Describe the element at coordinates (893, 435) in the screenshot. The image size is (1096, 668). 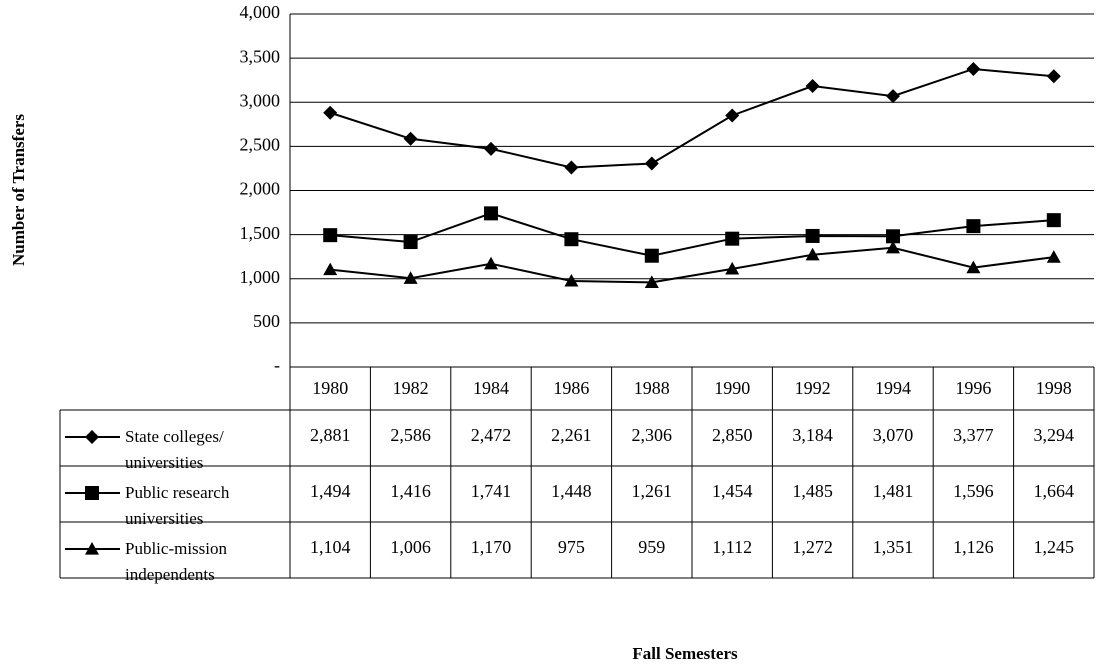
I see `table-value: 3,070` at that location.